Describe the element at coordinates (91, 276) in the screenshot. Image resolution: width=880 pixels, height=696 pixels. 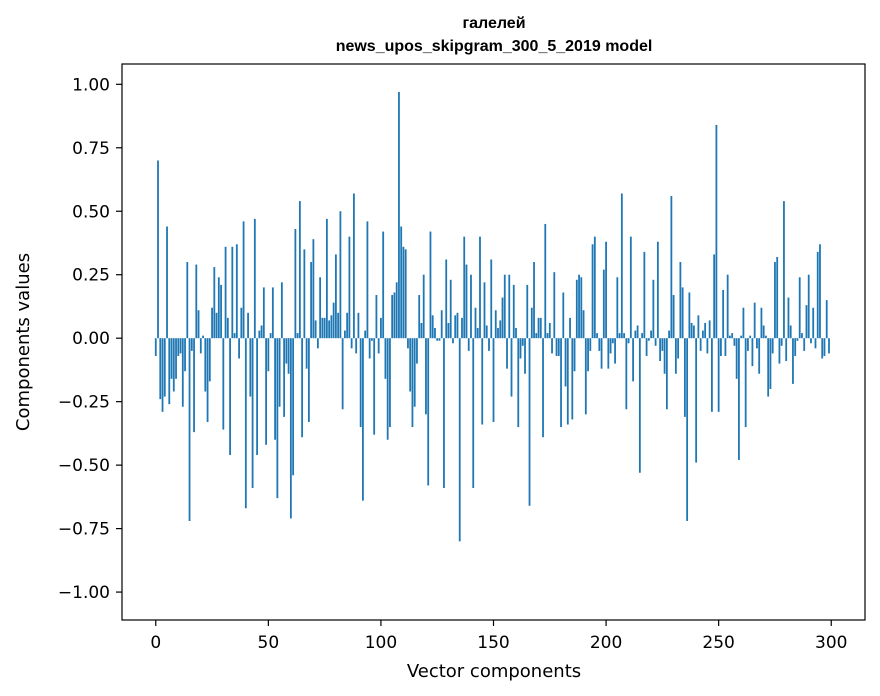
I see `y-tick-label-3: 0.25` at that location.